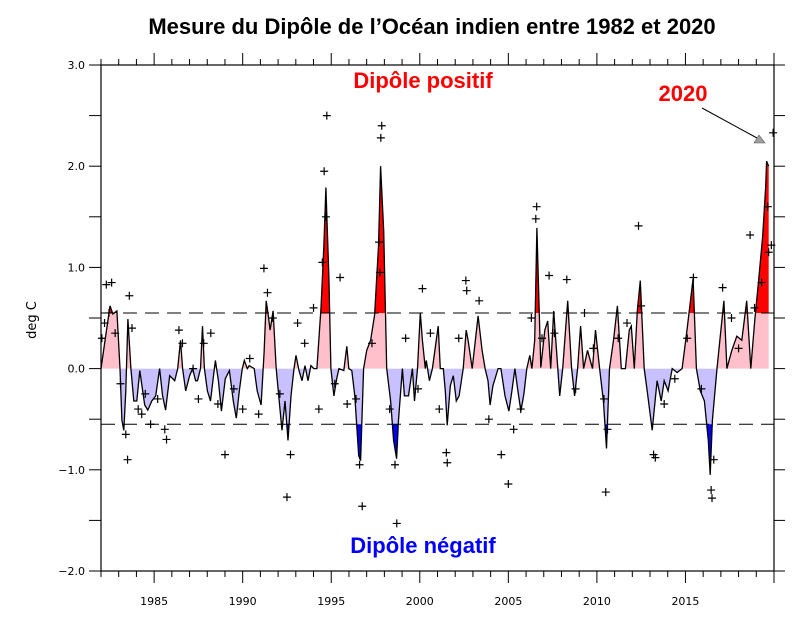 Image resolution: width=797 pixels, height=619 pixels. Describe the element at coordinates (683, 93) in the screenshot. I see `year-2020-label: 2020` at that location.